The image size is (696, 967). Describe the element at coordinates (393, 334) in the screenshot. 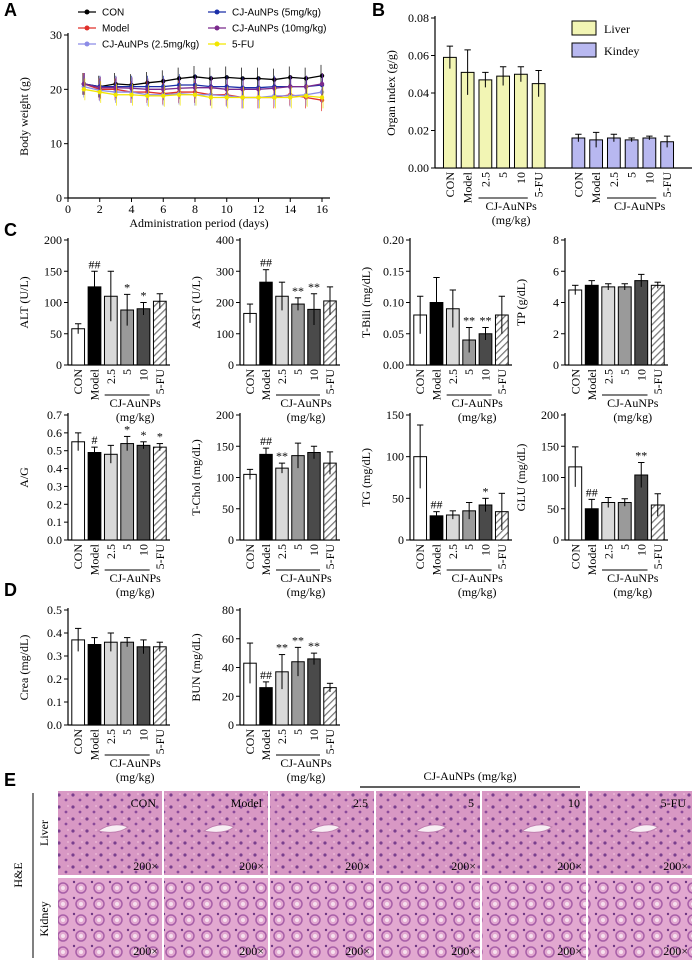

I see `y-tick-label: 0.05` at that location.